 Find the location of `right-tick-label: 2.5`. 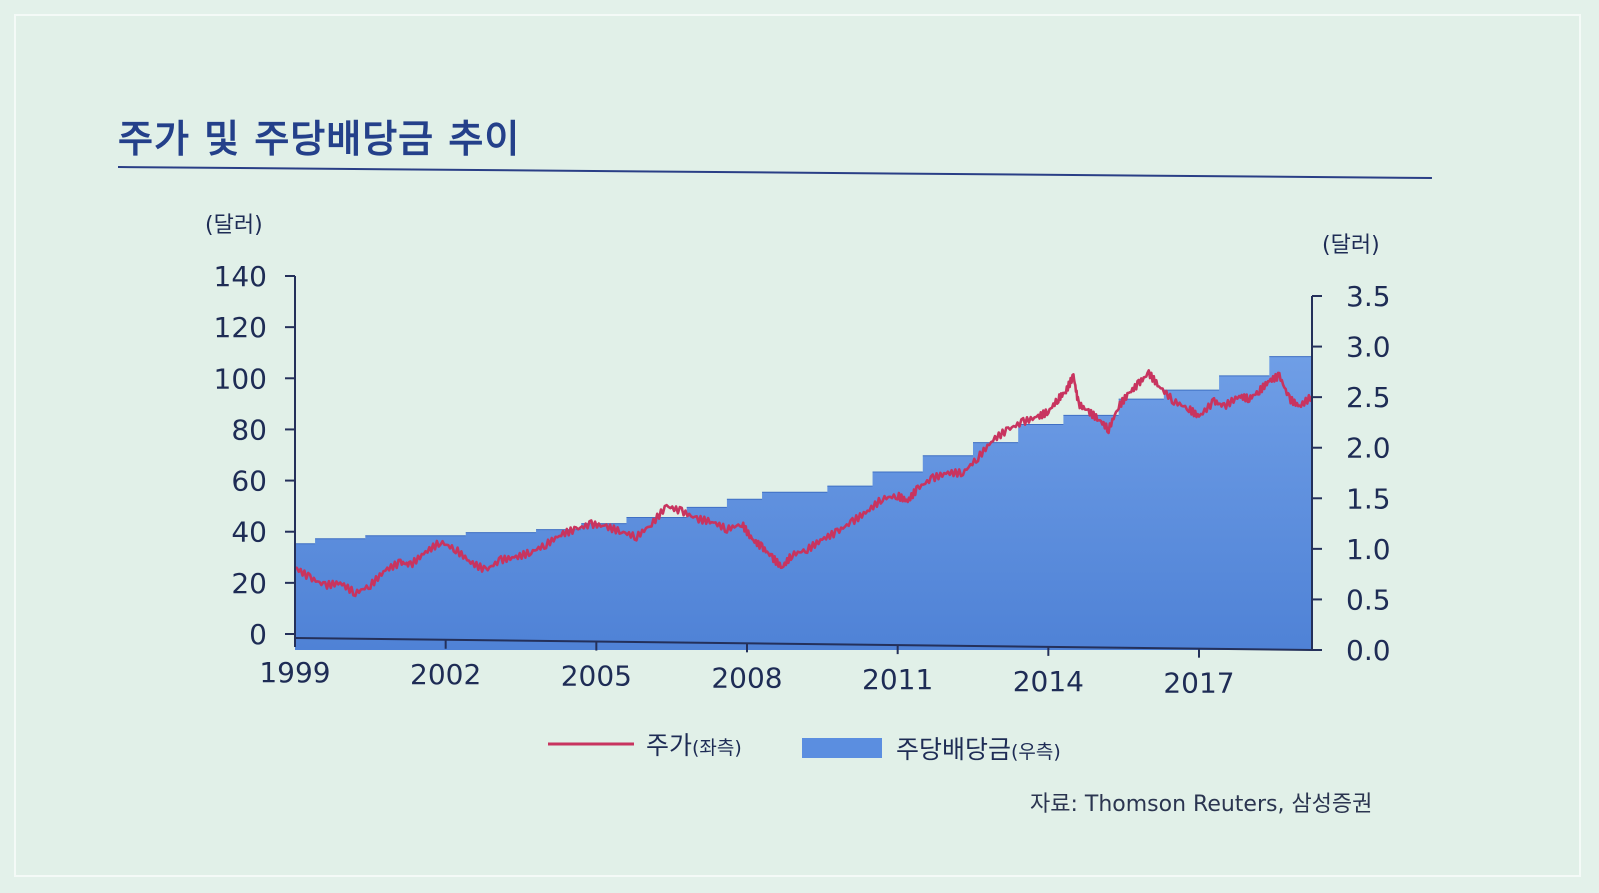

right-tick-label: 2.5 is located at coordinates (1368, 397).